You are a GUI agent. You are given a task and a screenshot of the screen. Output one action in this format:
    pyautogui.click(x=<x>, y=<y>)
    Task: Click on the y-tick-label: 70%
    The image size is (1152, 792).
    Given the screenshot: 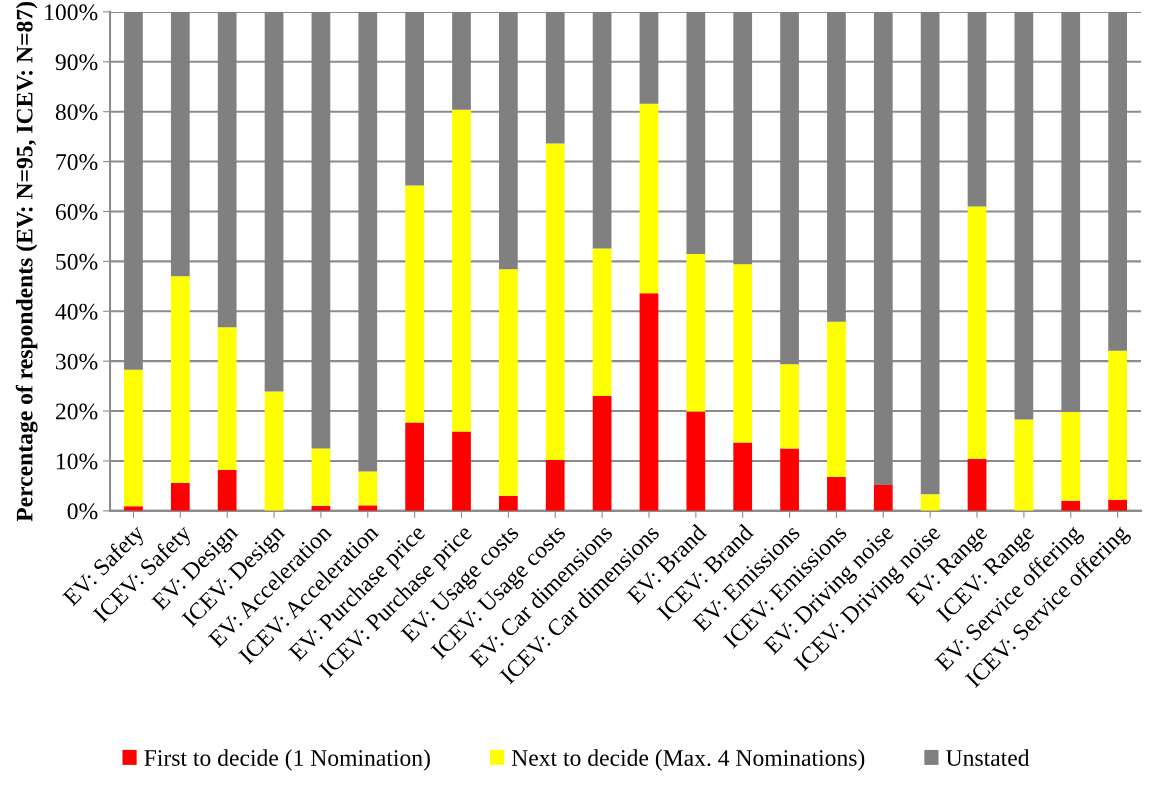 What is the action you would take?
    pyautogui.click(x=77, y=162)
    